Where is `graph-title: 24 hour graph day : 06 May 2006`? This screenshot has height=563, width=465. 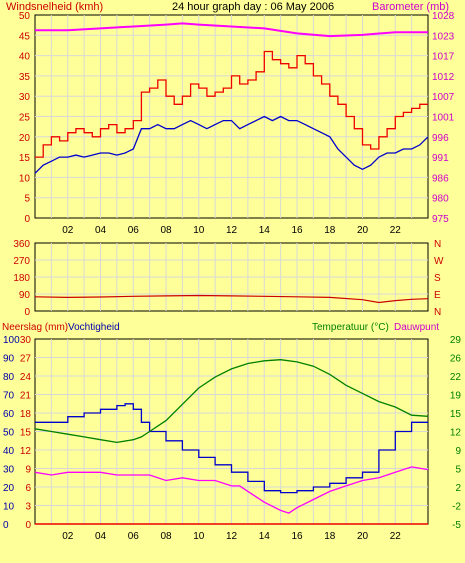 graph-title: 24 hour graph day : 06 May 2006 is located at coordinates (253, 7).